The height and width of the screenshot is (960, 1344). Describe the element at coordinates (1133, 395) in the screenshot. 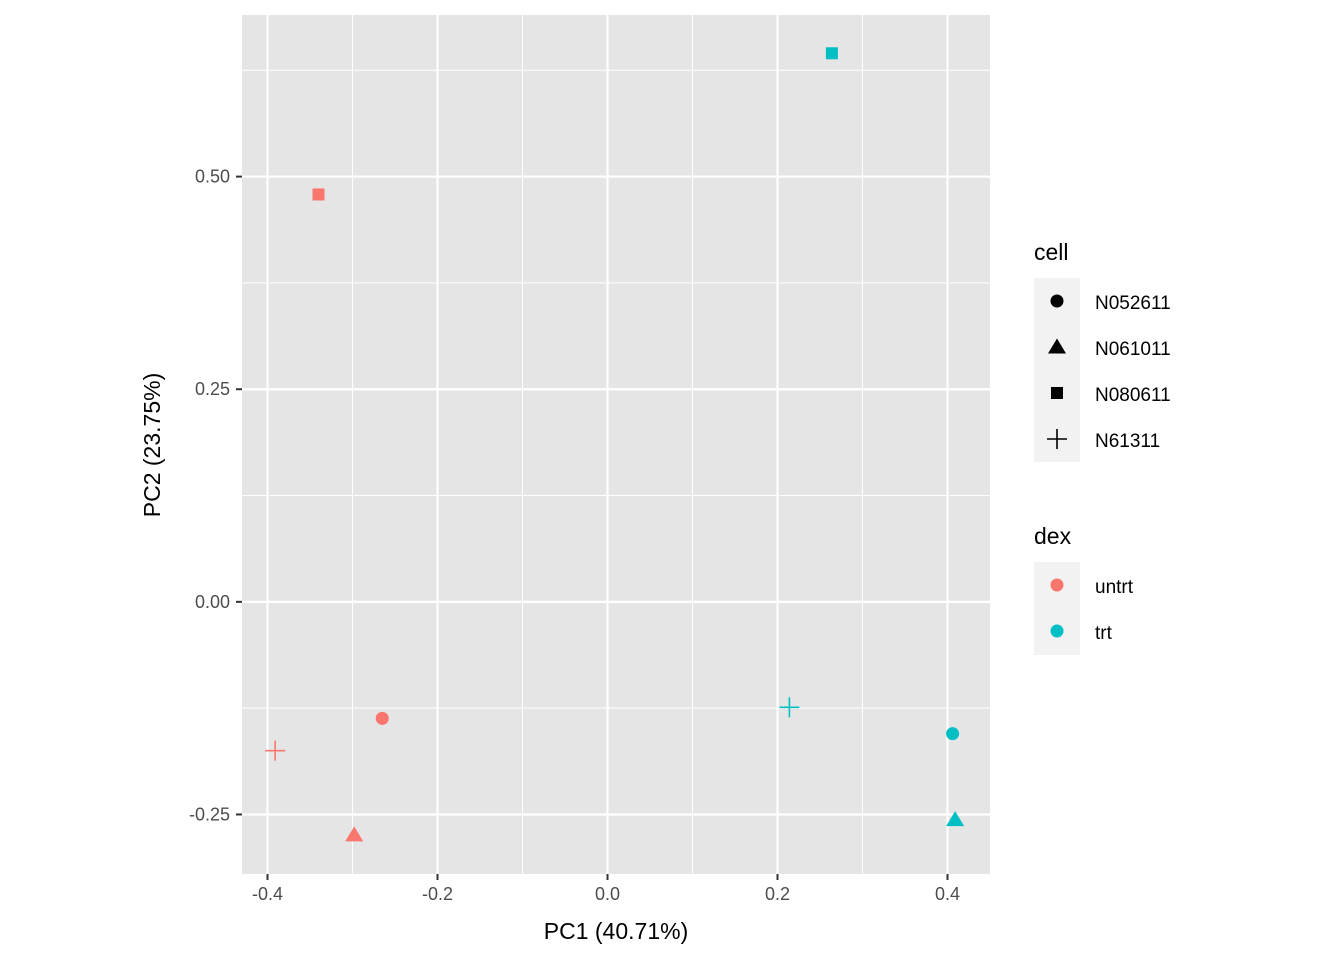

I see `legend-cell-label-n080611: N080611` at that location.